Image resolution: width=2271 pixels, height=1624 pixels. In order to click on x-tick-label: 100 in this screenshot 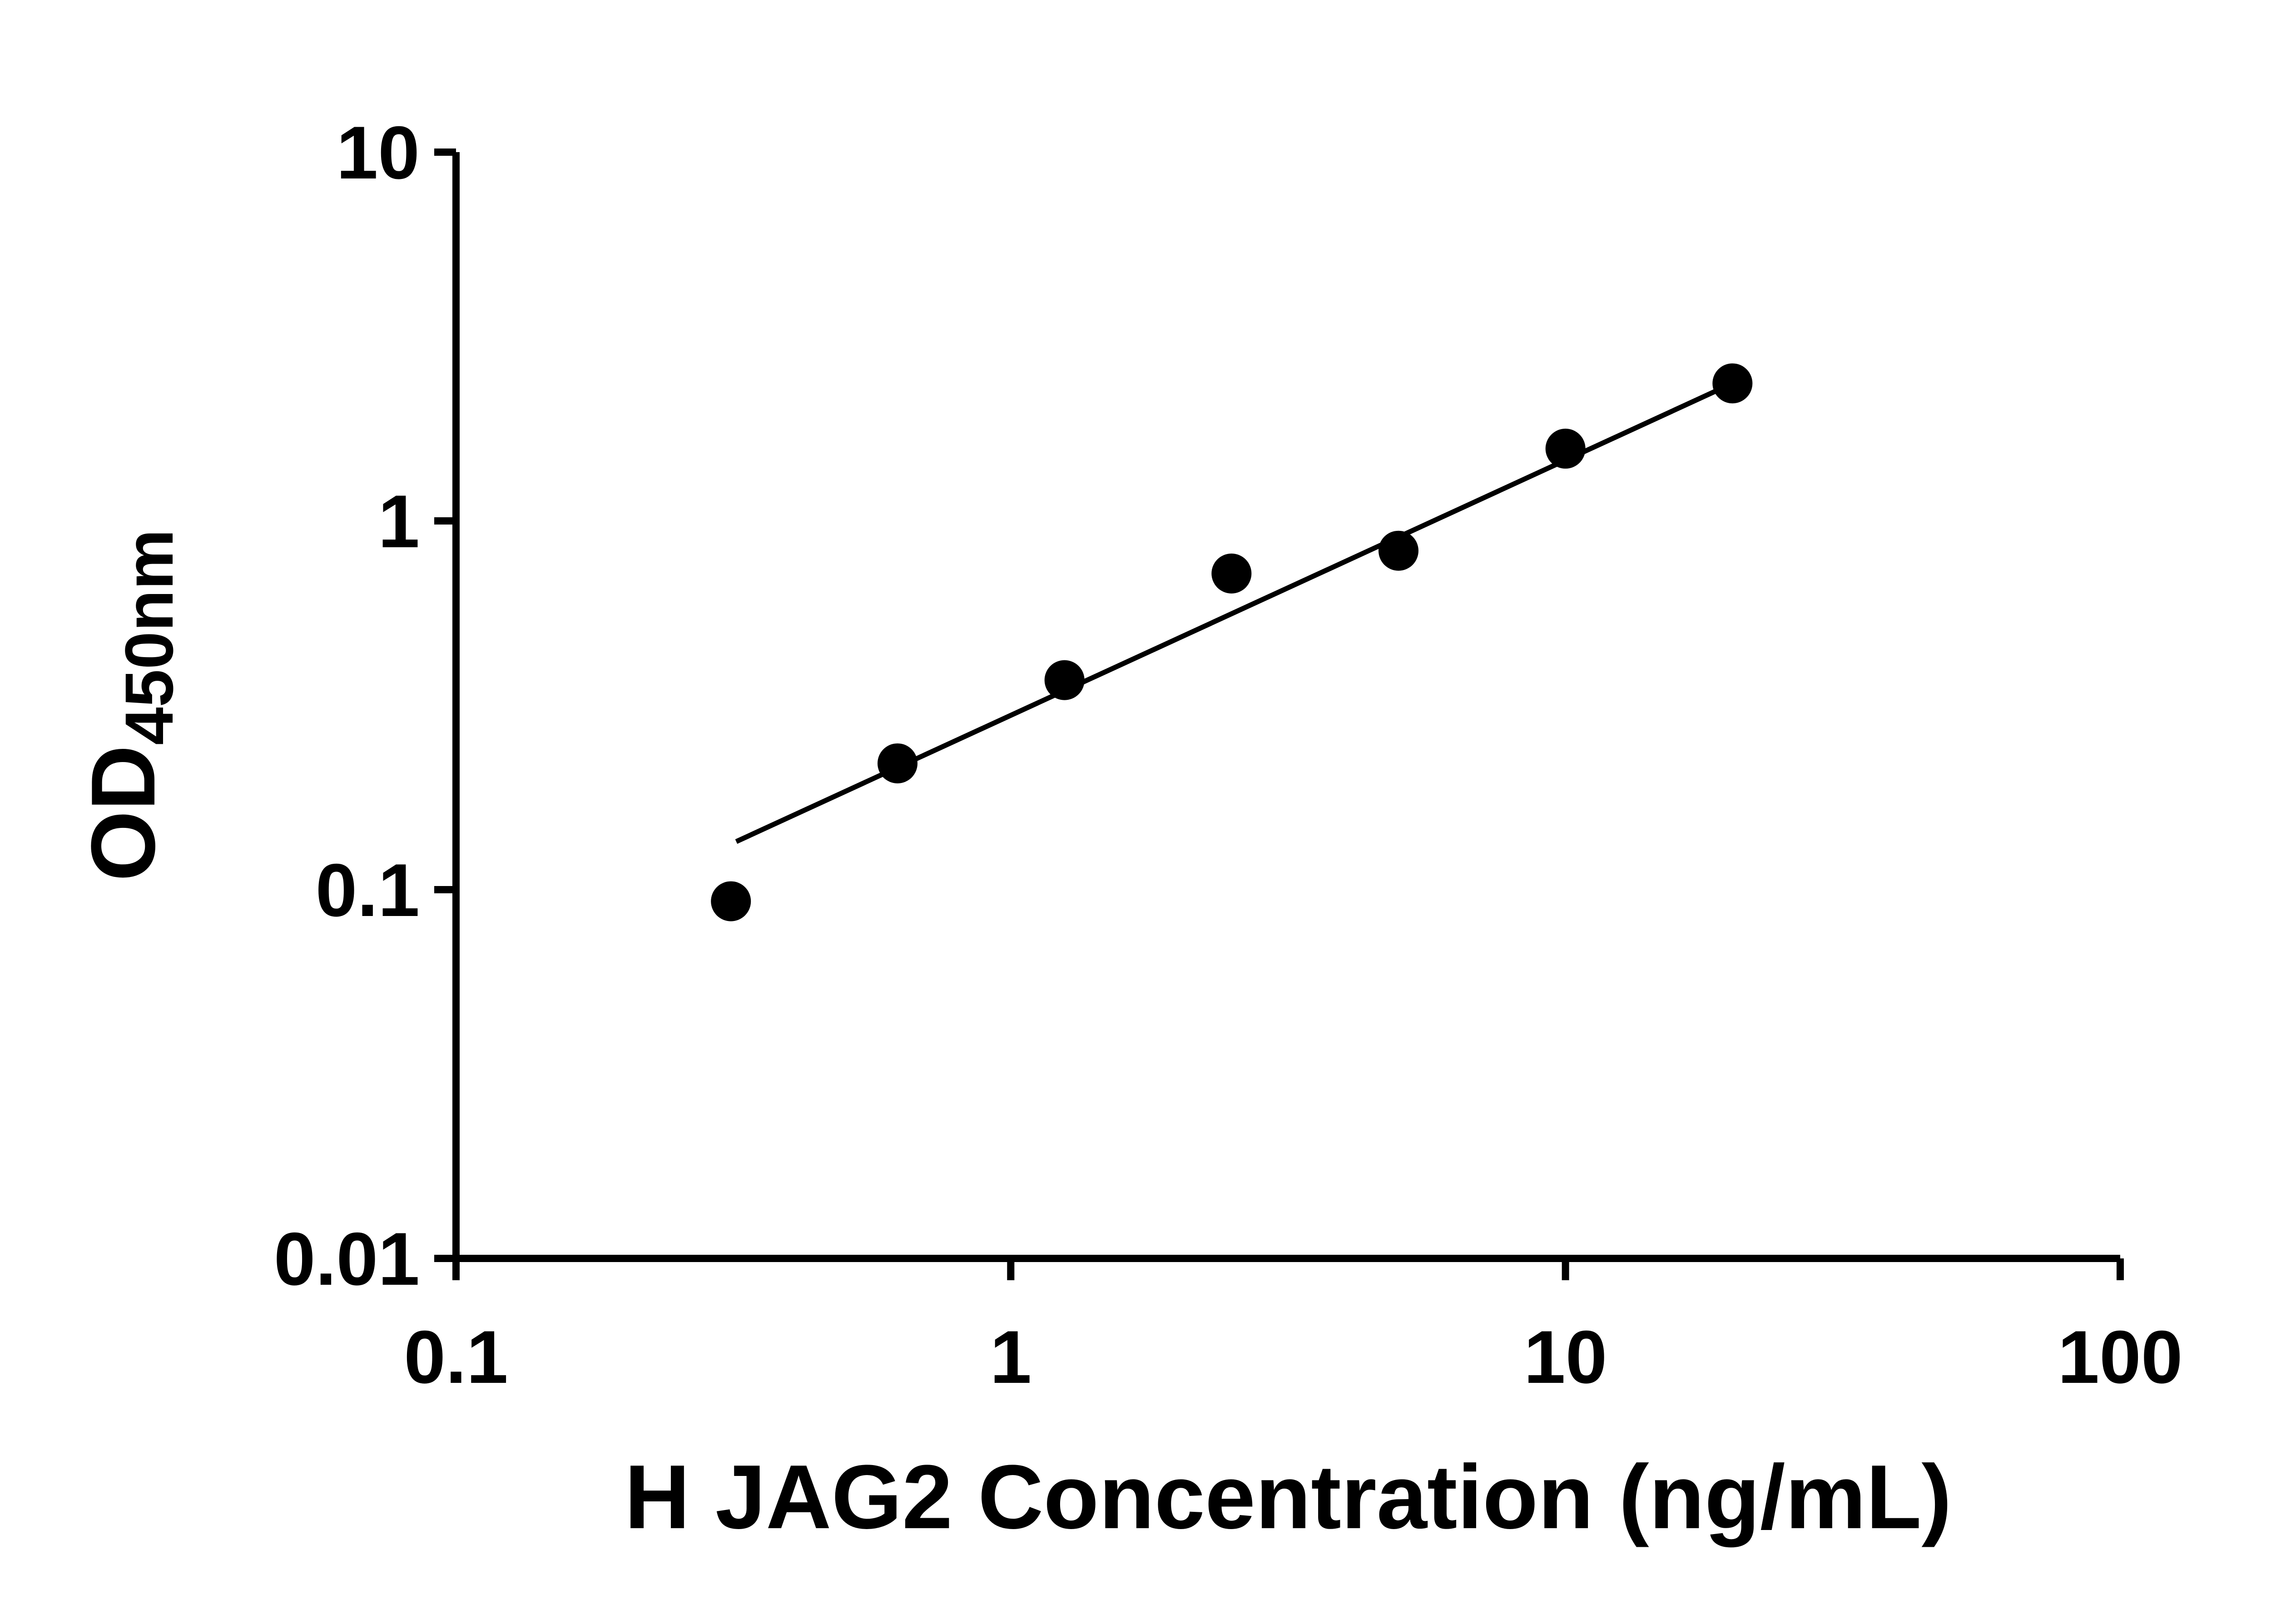, I will do `click(2120, 1357)`.